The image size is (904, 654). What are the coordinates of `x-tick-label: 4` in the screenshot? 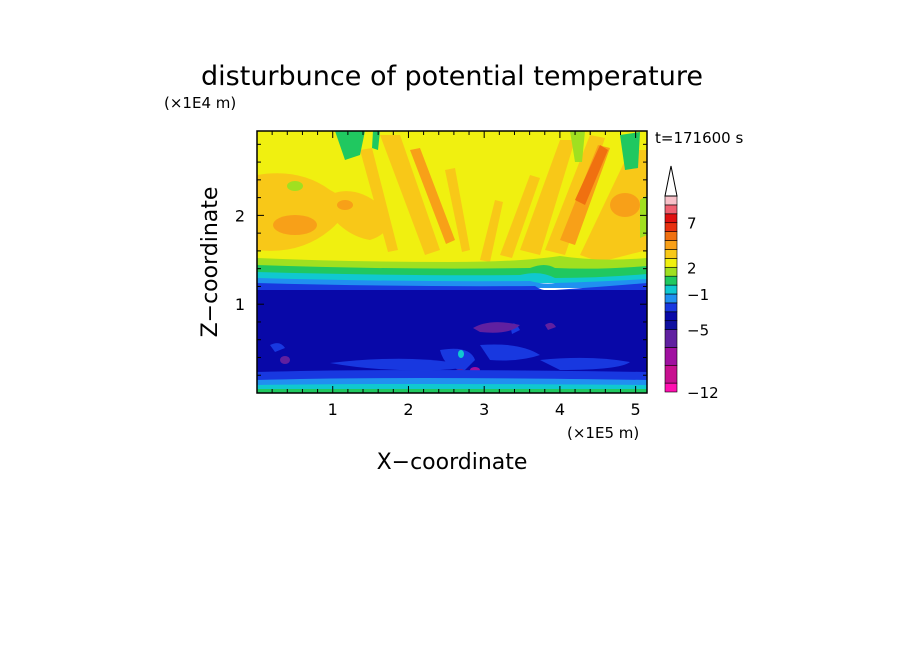 It's located at (560, 409).